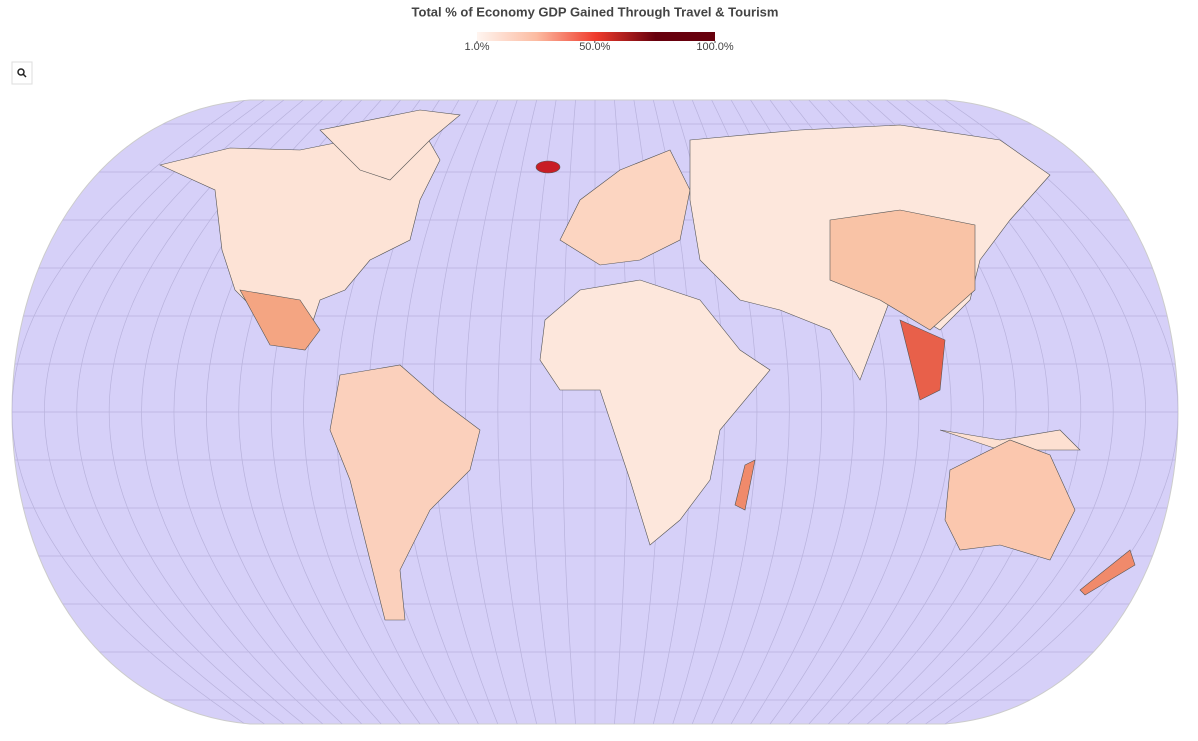 The height and width of the screenshot is (741, 1198). Describe the element at coordinates (280, 320) in the screenshot. I see `mexico` at that location.